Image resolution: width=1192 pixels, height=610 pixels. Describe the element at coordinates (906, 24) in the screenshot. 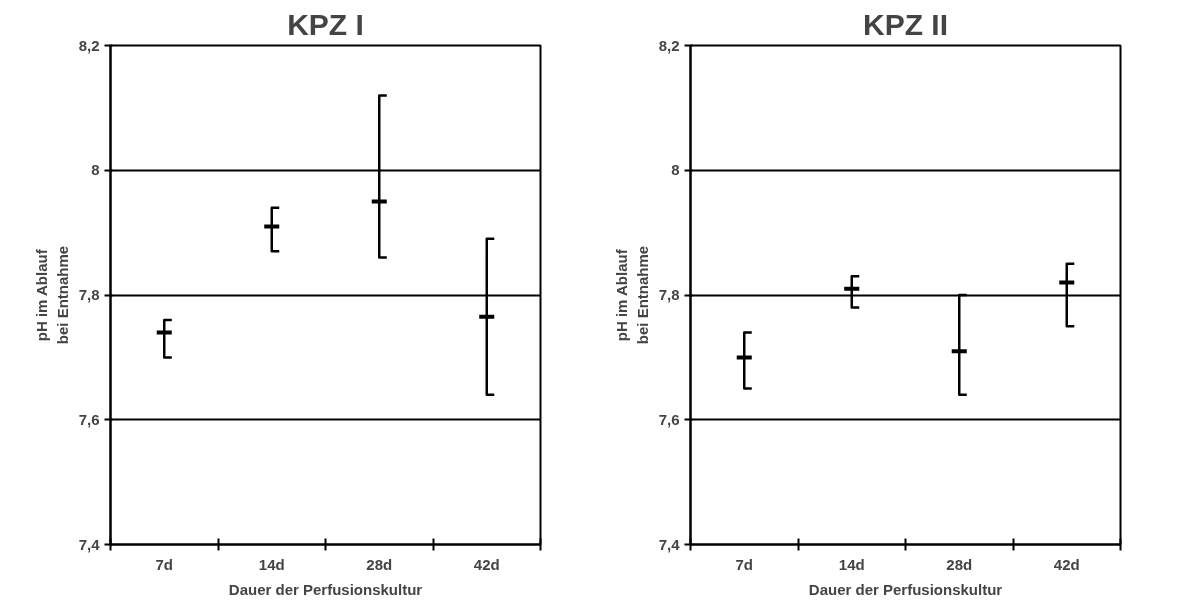

I see `chart-title: KPZ II` at that location.